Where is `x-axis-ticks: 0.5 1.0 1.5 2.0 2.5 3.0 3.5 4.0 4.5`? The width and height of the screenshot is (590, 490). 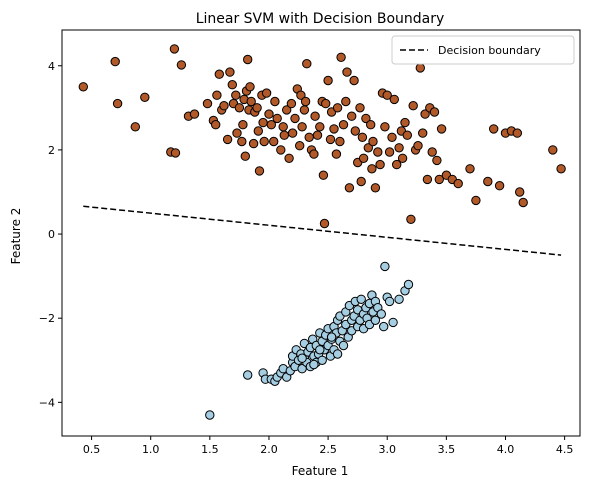 x-axis-ticks: 0.5 1.0 1.5 2.0 2.5 3.0 3.5 4.0 4.5 is located at coordinates (328, 446).